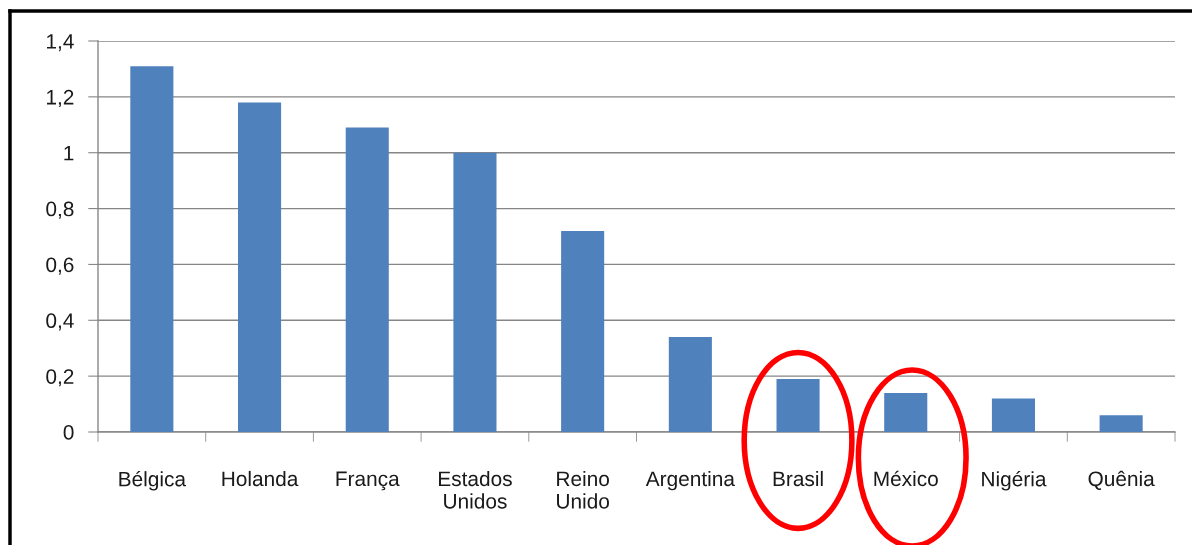 The width and height of the screenshot is (1192, 545). I want to click on x-tick-label: Reino Unido, so click(583, 489).